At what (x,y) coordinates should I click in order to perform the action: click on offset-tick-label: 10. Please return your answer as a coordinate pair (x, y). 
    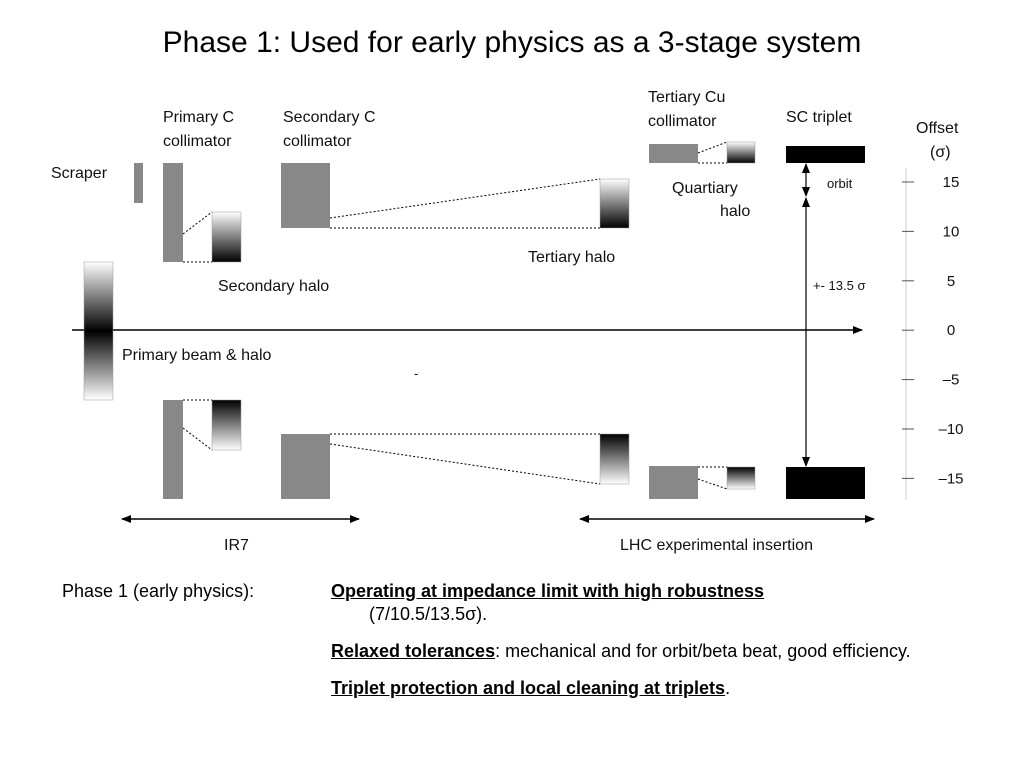
    Looking at the image, I should click on (951, 231).